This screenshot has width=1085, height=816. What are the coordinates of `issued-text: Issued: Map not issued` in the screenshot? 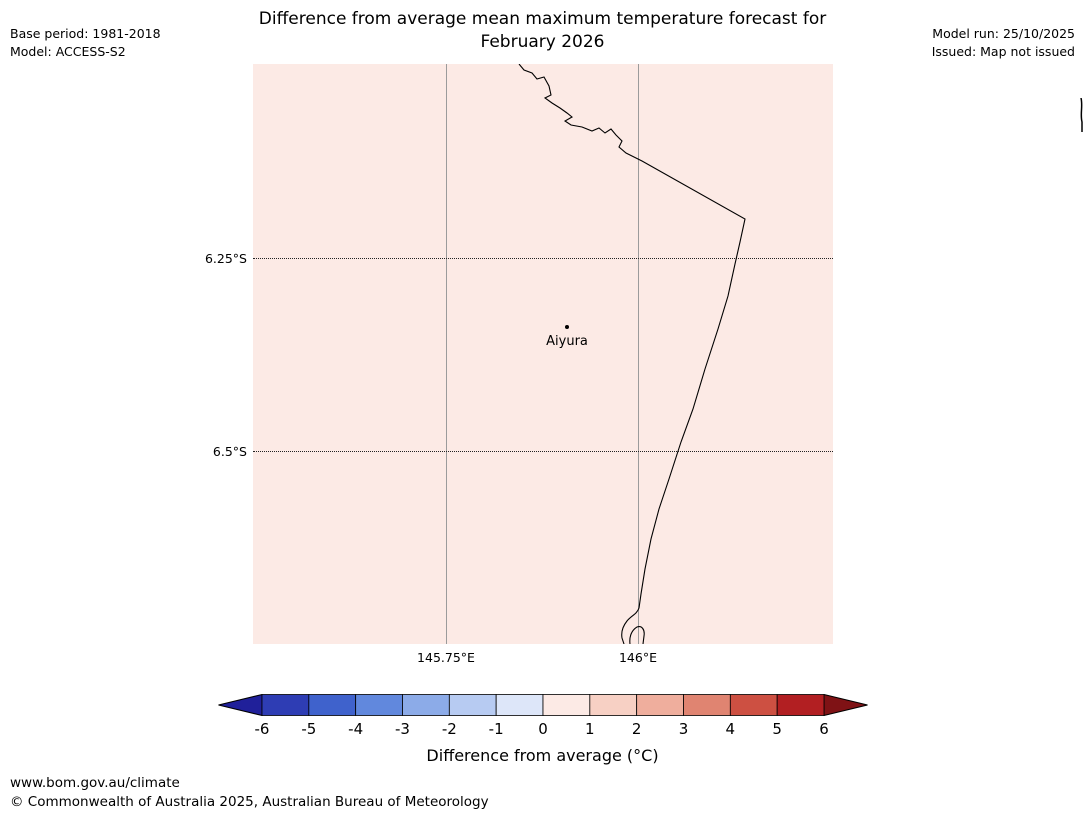 It's located at (1003, 51).